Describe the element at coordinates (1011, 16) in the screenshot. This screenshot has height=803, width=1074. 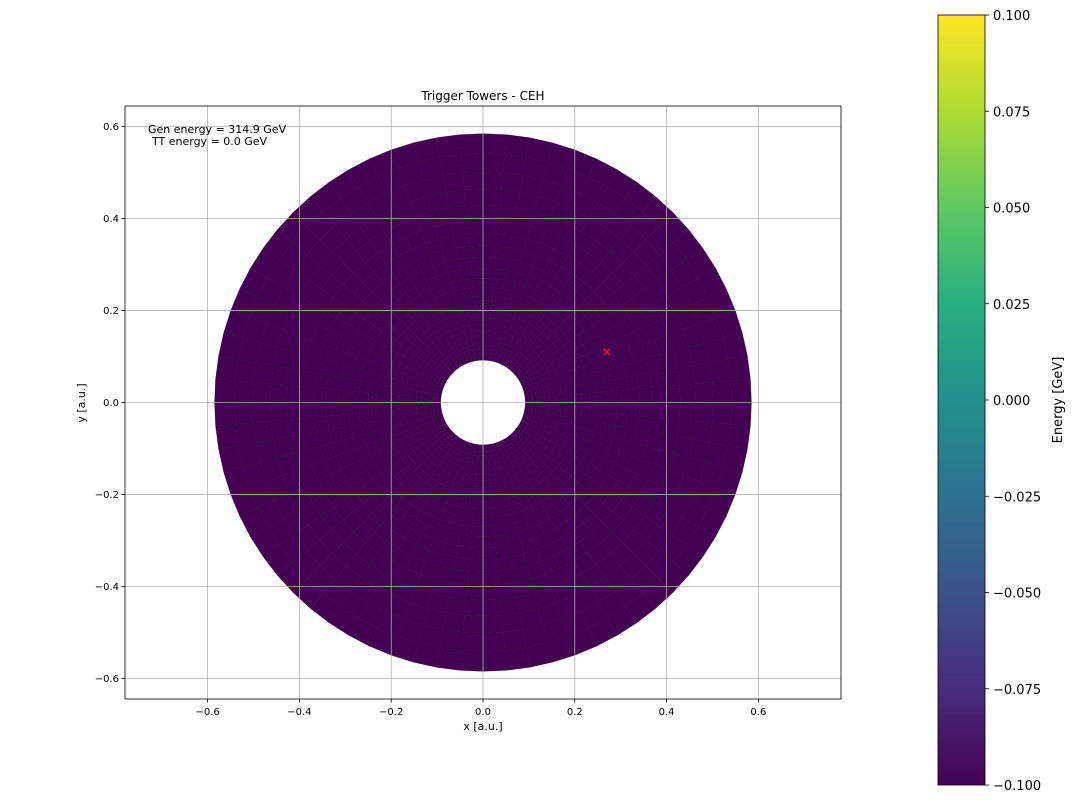
I see `colorbar-tick-label: 0.100` at that location.